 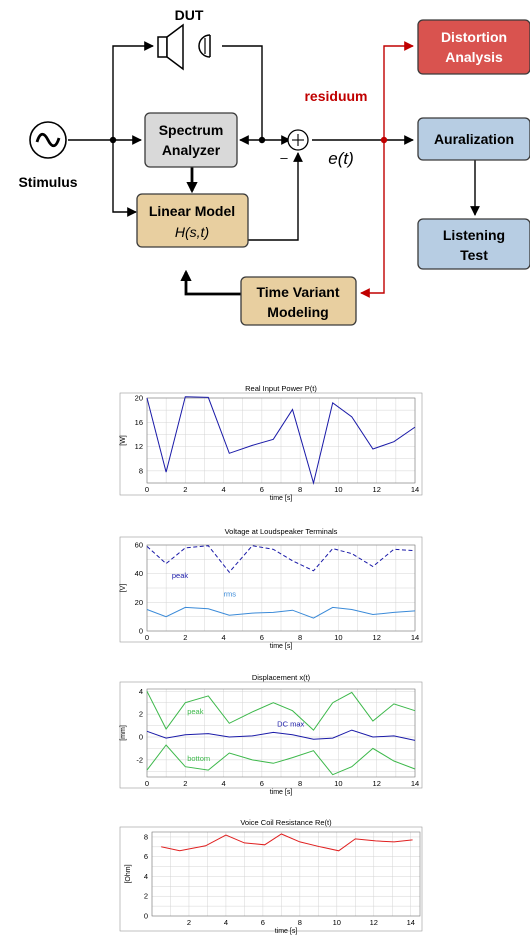 I want to click on auralization-line1: Auralization, so click(x=474, y=139).